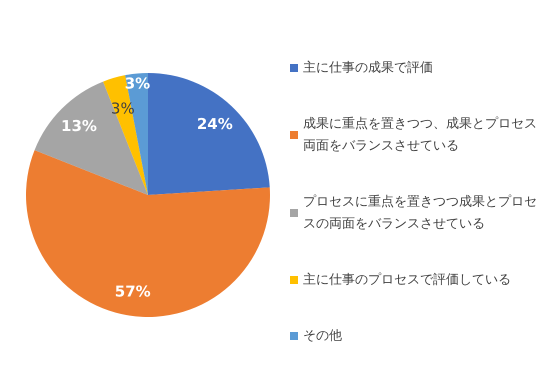 The image size is (536, 380). I want to click on data-label: 13%, so click(79, 125).